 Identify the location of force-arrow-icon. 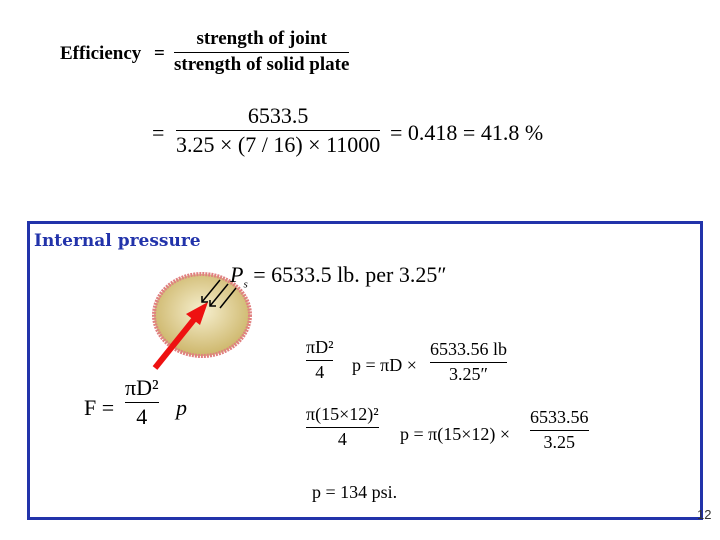
(180, 336).